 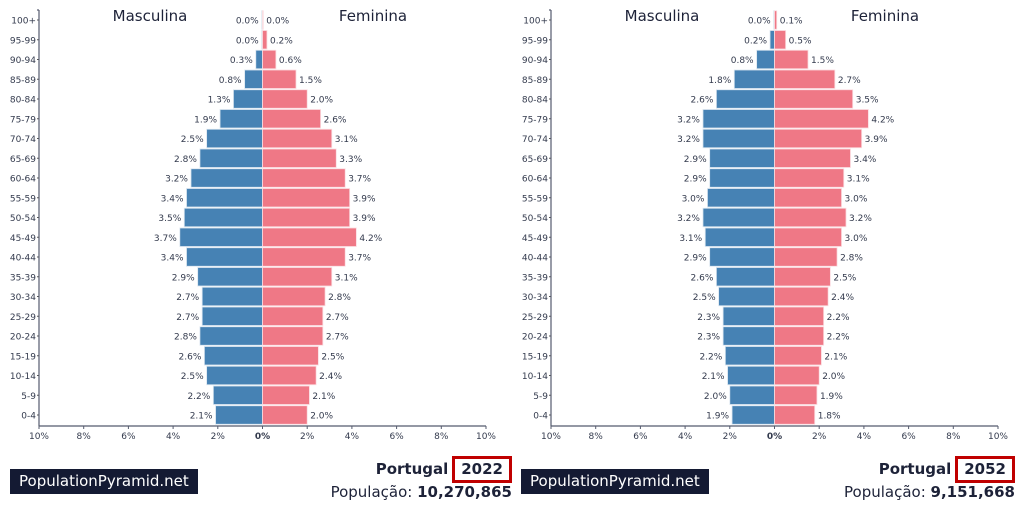 I want to click on age-tick-label: 95-99, so click(x=23, y=41).